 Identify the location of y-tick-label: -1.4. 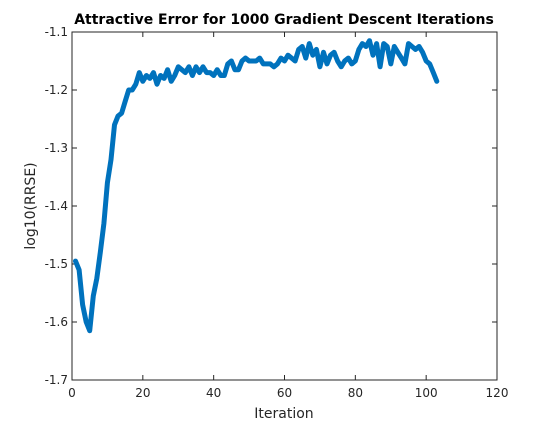
(56, 206).